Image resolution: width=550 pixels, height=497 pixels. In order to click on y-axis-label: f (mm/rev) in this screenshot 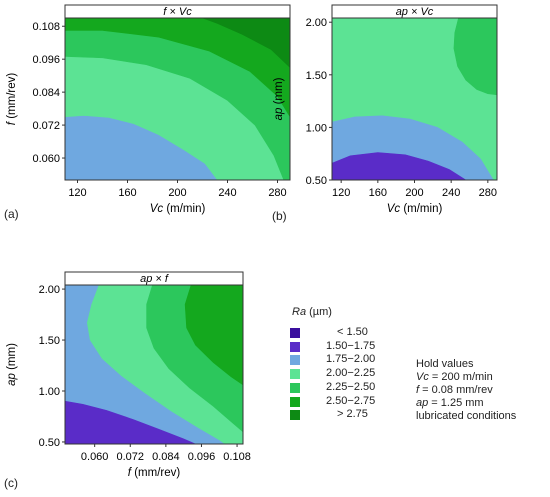, I will do `click(12, 99)`.